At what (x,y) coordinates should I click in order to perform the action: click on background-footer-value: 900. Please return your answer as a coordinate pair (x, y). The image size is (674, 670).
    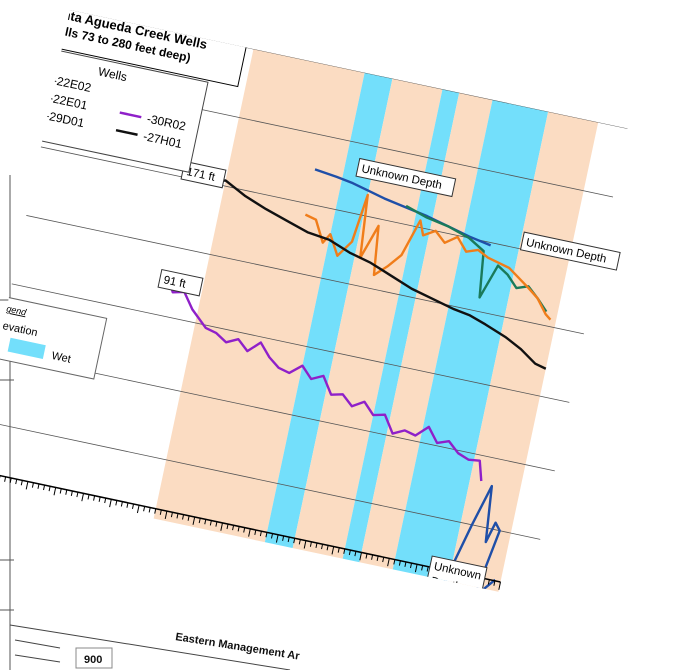
    Looking at the image, I should click on (93, 660).